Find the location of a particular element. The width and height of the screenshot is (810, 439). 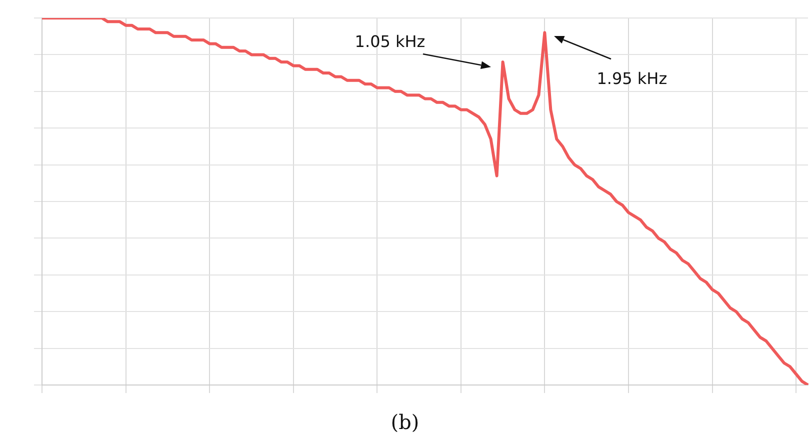

text: (b) is located at coordinates (405, 422).